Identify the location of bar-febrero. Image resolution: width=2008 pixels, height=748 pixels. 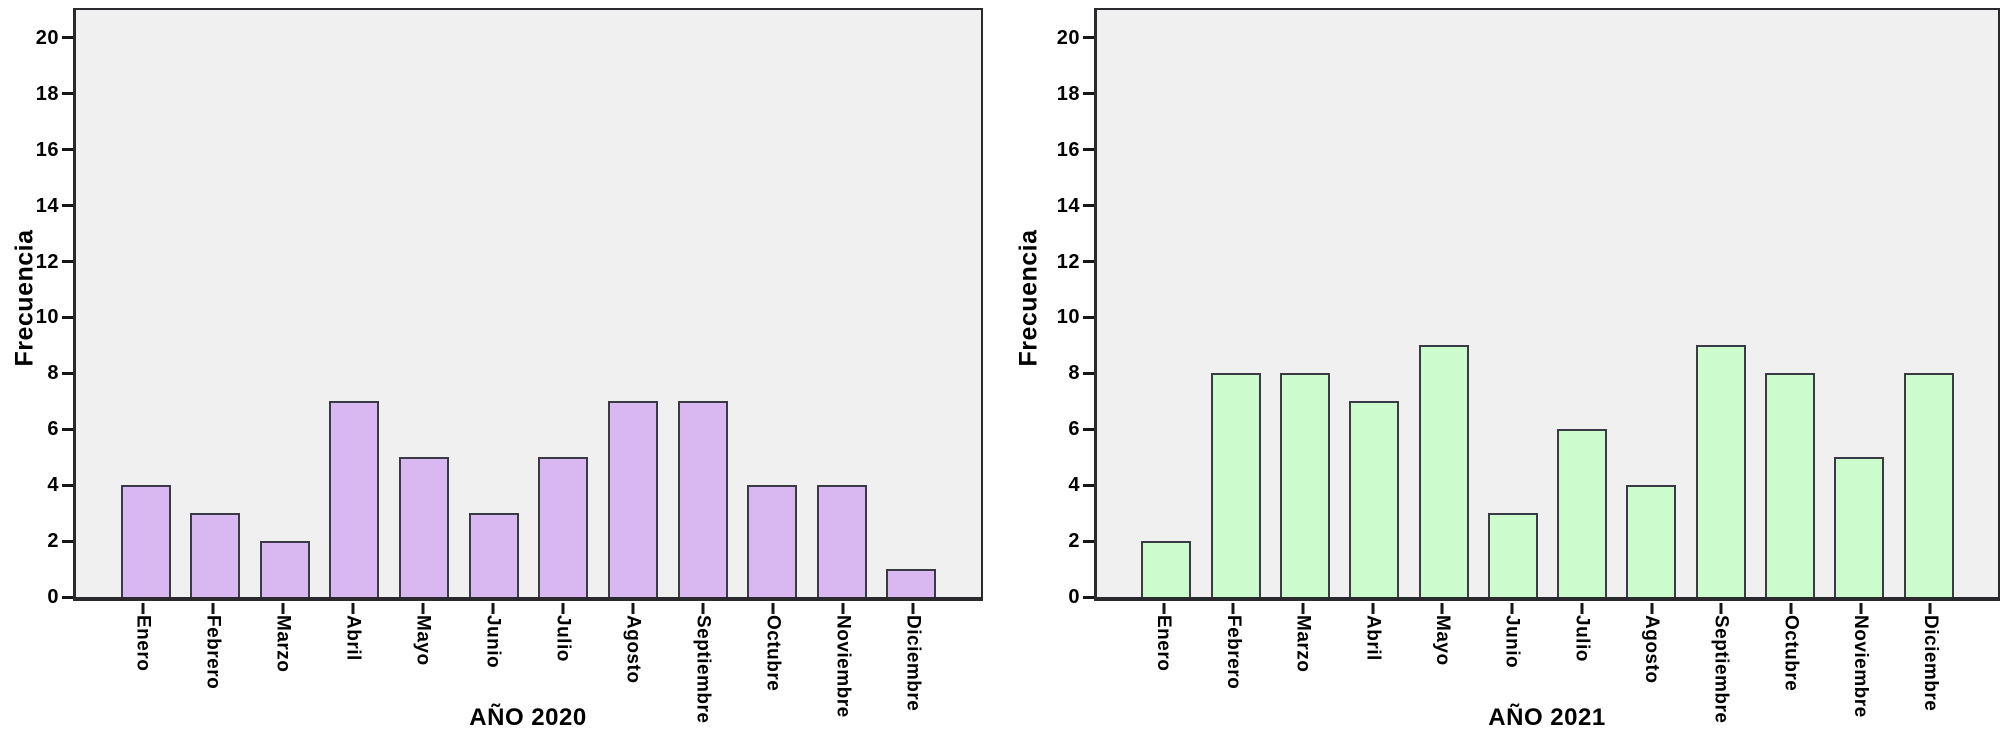
(215, 555).